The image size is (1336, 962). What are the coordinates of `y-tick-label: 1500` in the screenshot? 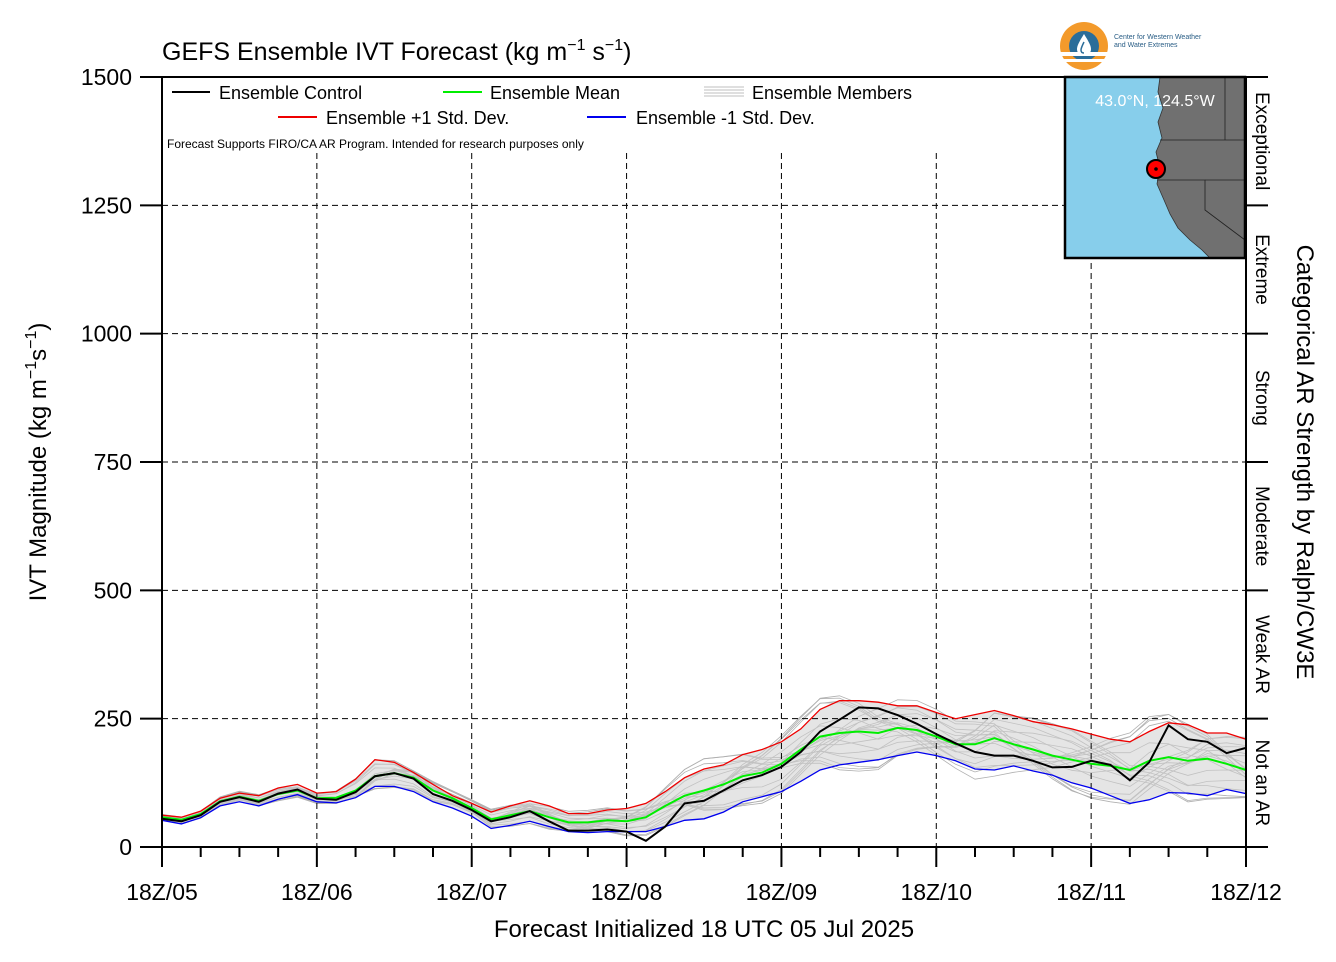 It's located at (106, 77).